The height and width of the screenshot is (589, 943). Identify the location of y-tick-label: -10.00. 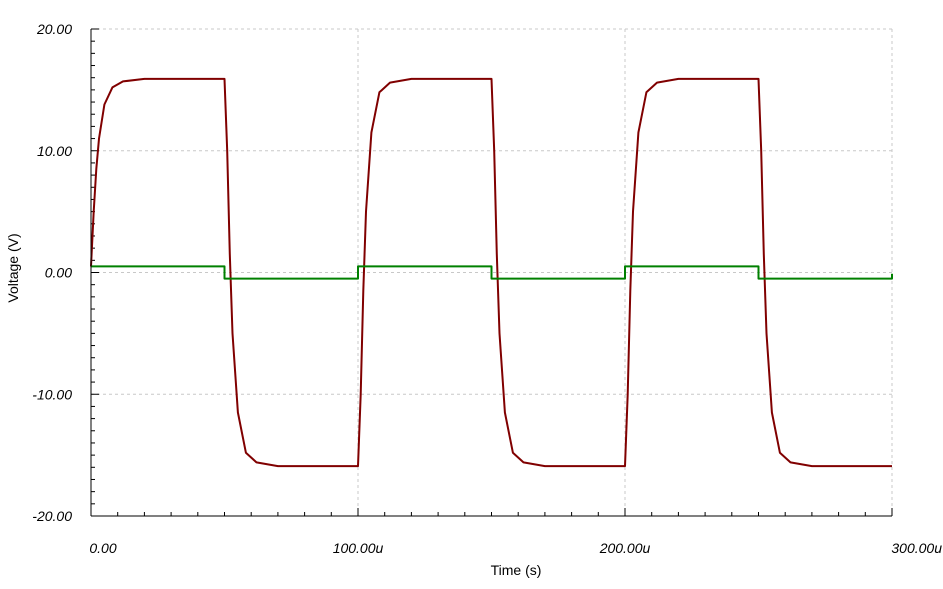
(52, 394).